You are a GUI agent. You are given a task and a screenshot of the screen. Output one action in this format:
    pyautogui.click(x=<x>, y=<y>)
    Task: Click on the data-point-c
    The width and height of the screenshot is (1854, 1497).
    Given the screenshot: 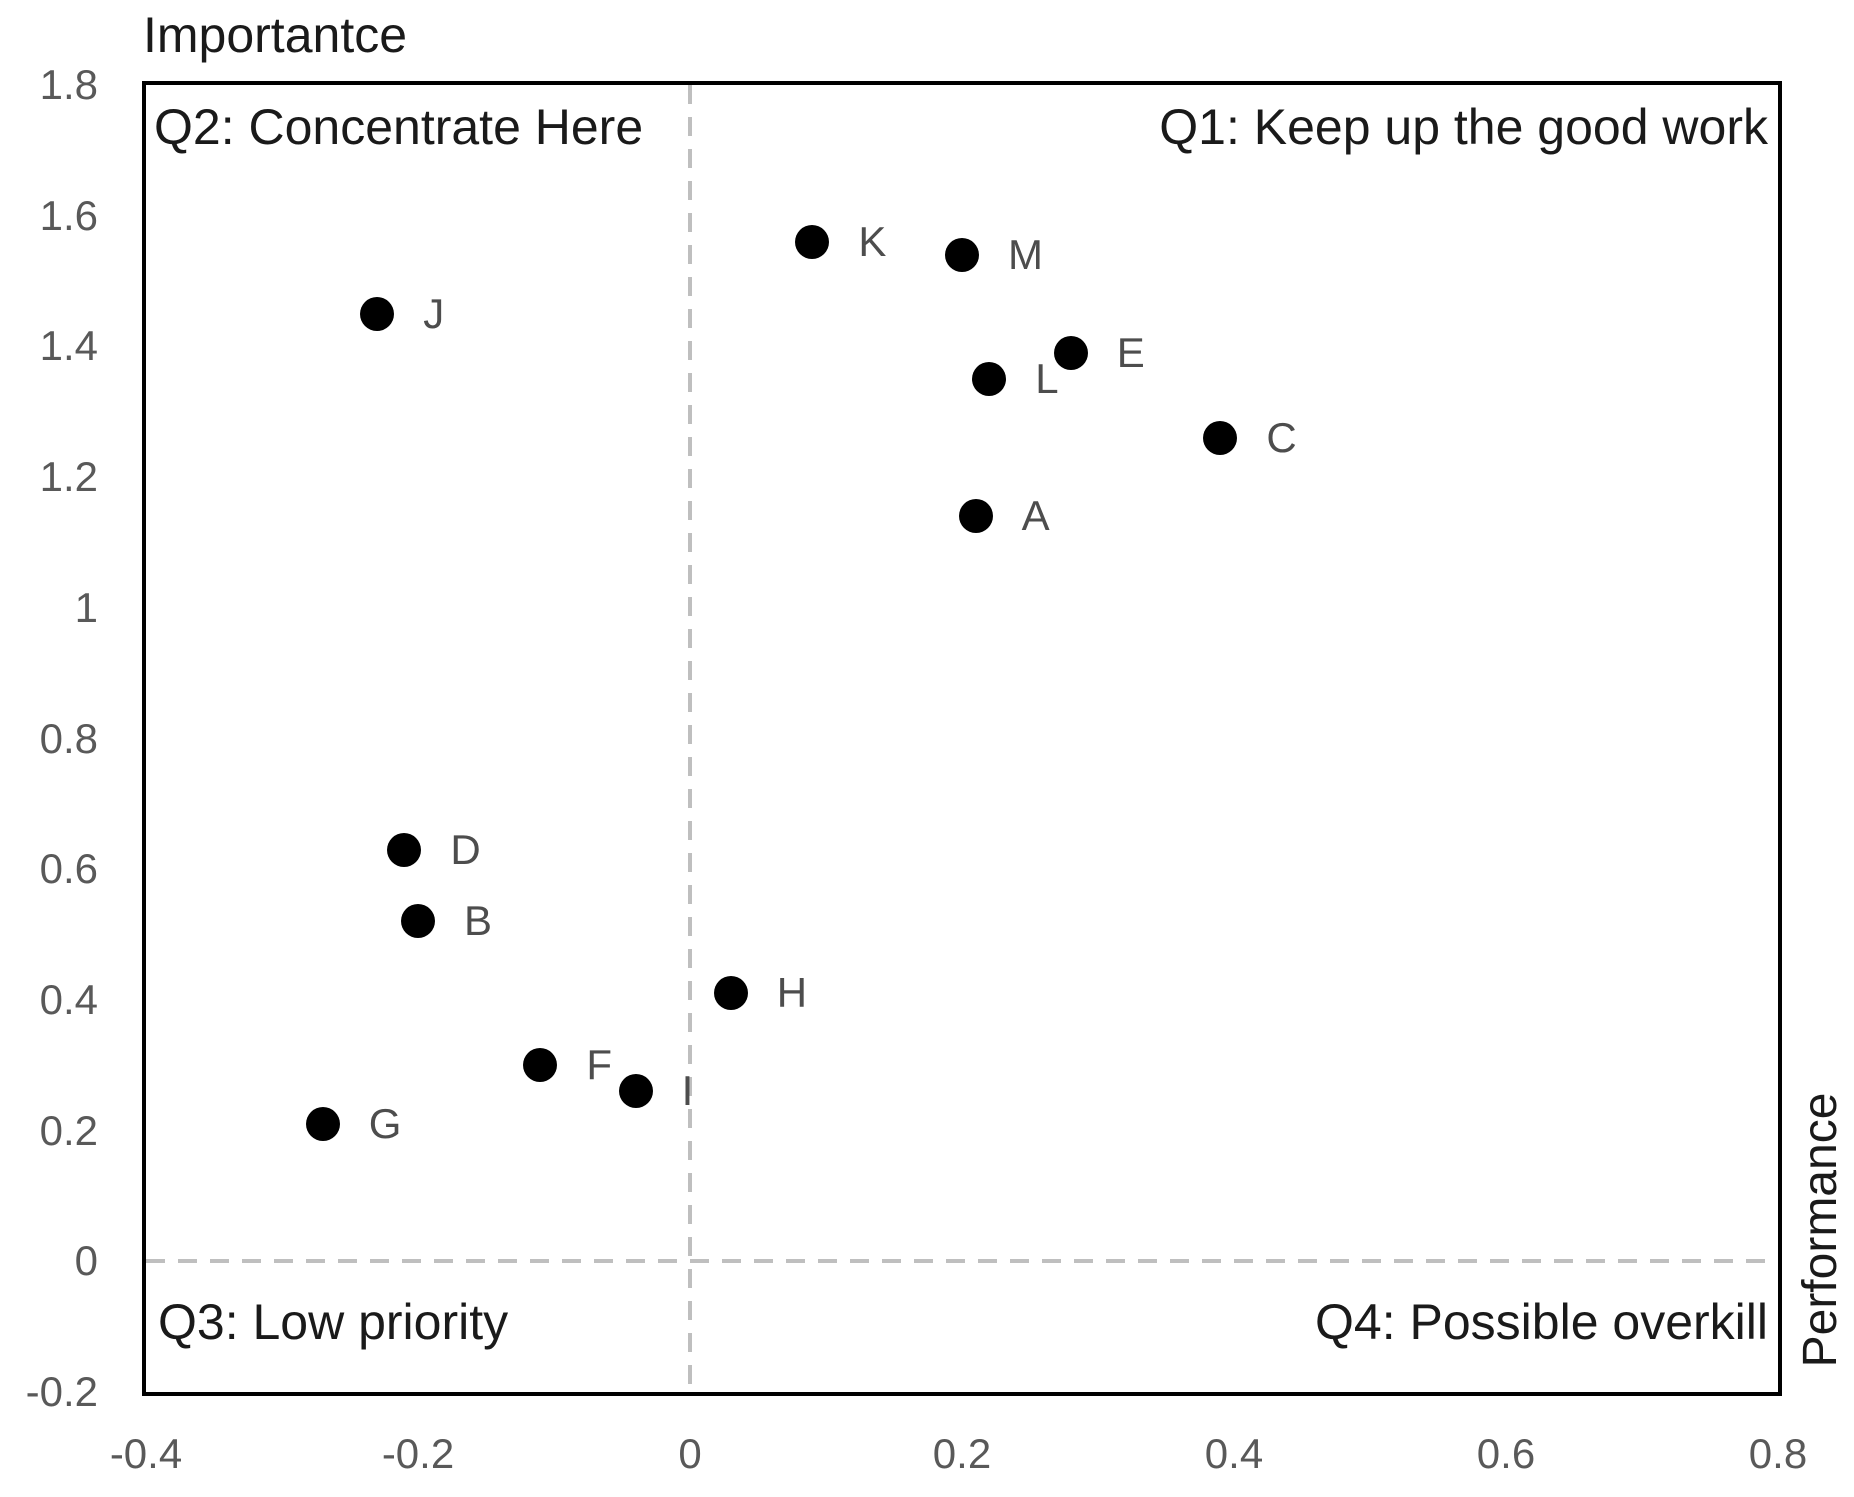 What is the action you would take?
    pyautogui.click(x=1220, y=437)
    